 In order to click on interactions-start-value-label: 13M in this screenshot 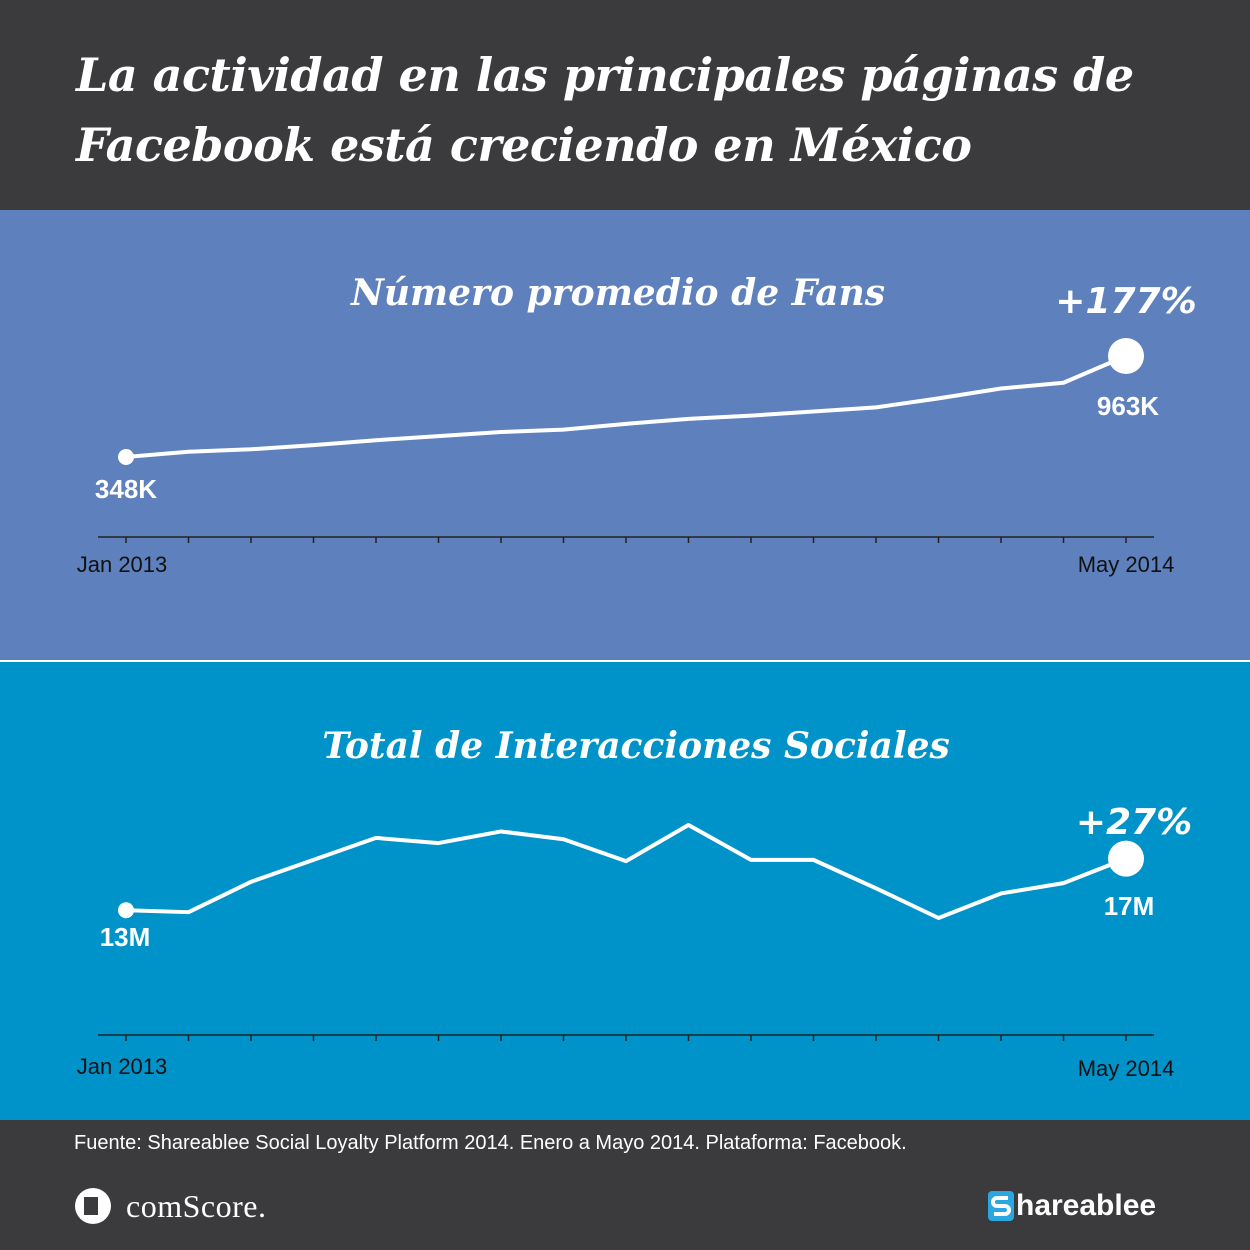, I will do `click(125, 937)`.